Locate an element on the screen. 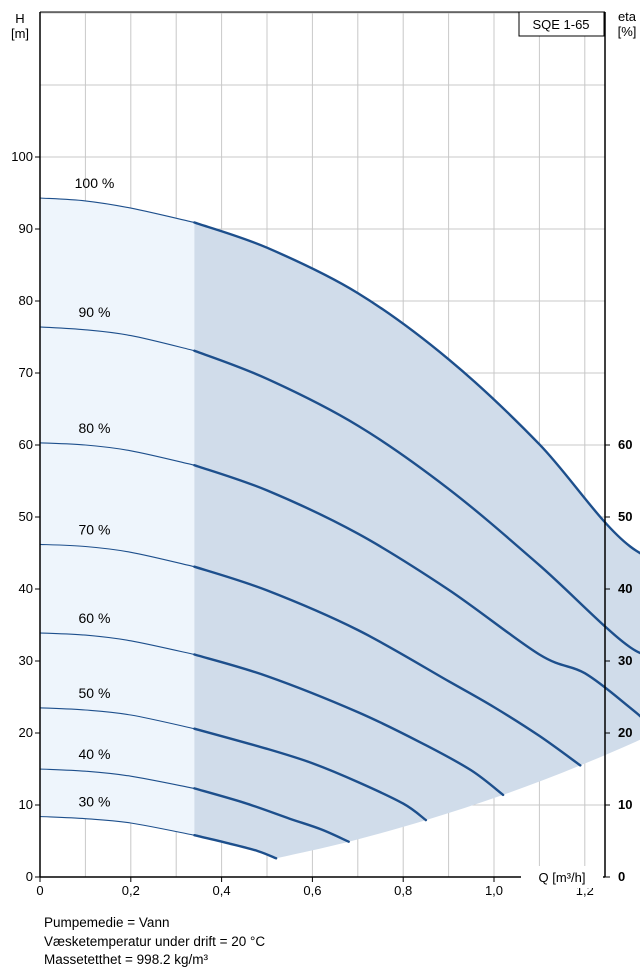  curve-80-thin is located at coordinates (117, 454).